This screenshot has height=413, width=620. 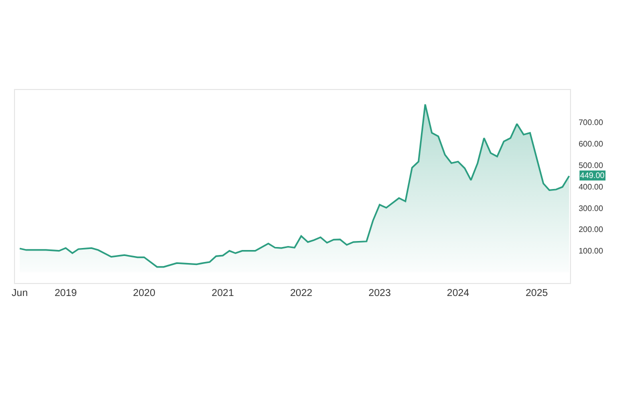 I want to click on x-tick-label: 2020, so click(x=144, y=293).